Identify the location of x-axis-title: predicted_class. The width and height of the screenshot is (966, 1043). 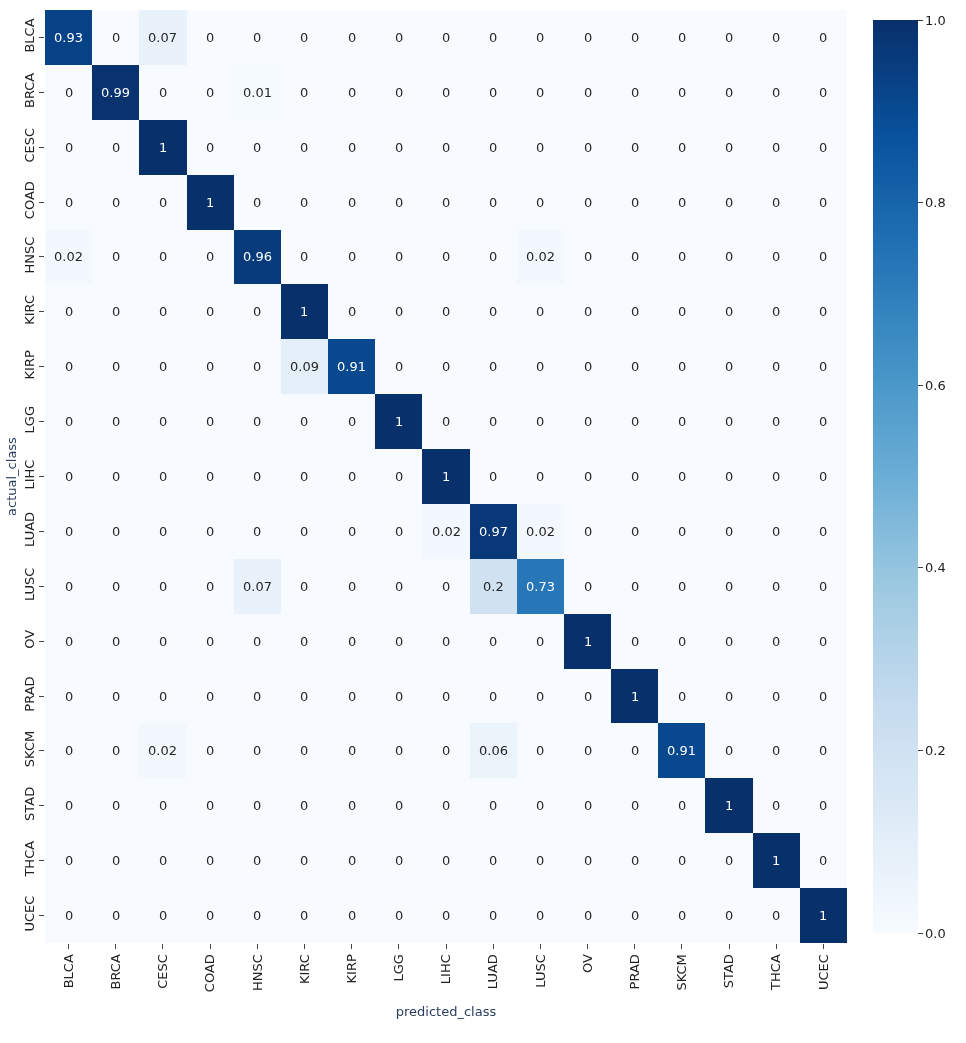
(446, 1011).